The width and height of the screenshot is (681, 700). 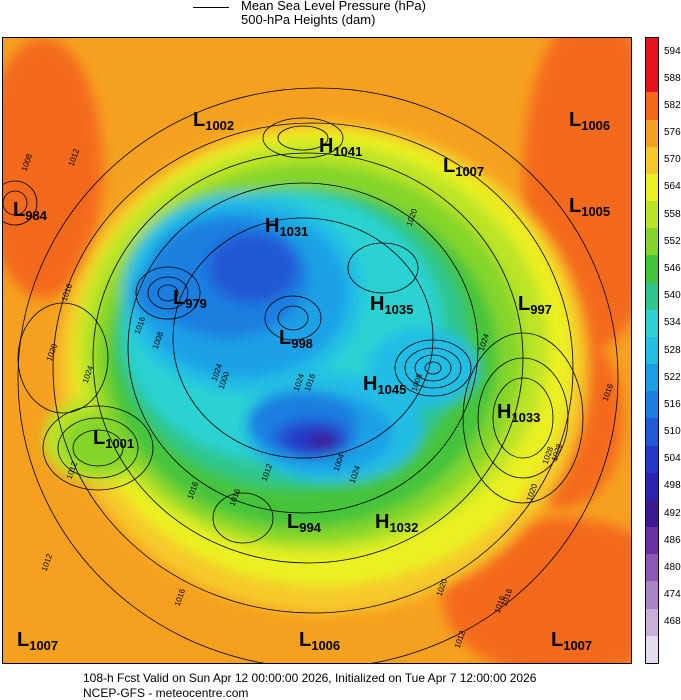 I want to click on mslp-legend-line, so click(x=211, y=7).